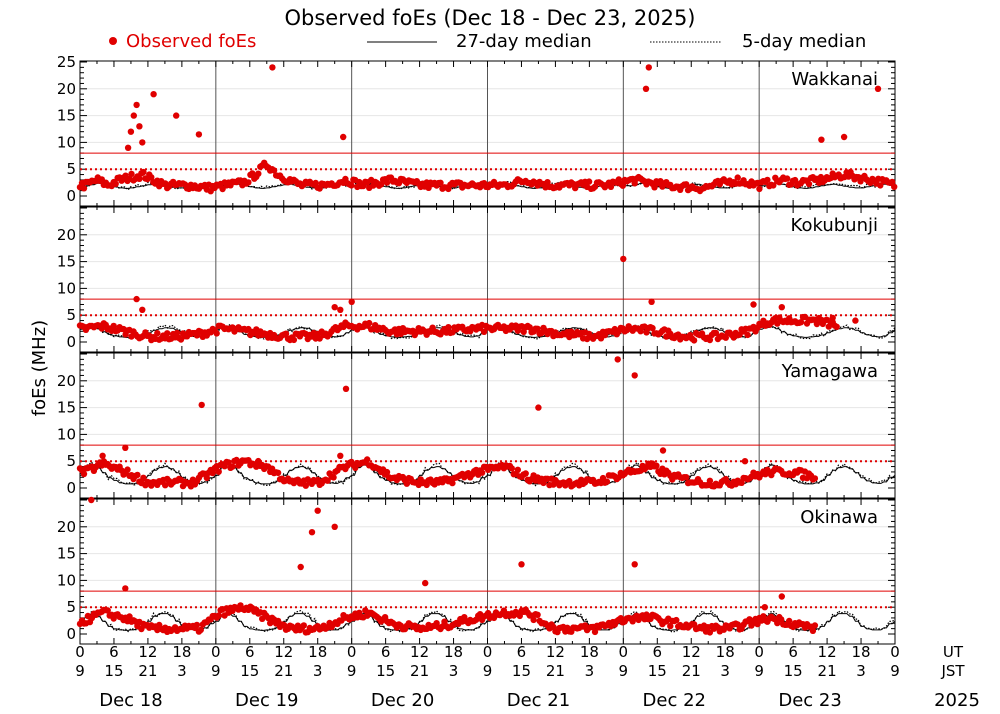 This screenshot has height=714, width=1000. What do you see at coordinates (191, 41) in the screenshot?
I see `legend-observed-label: Observed foEs` at bounding box center [191, 41].